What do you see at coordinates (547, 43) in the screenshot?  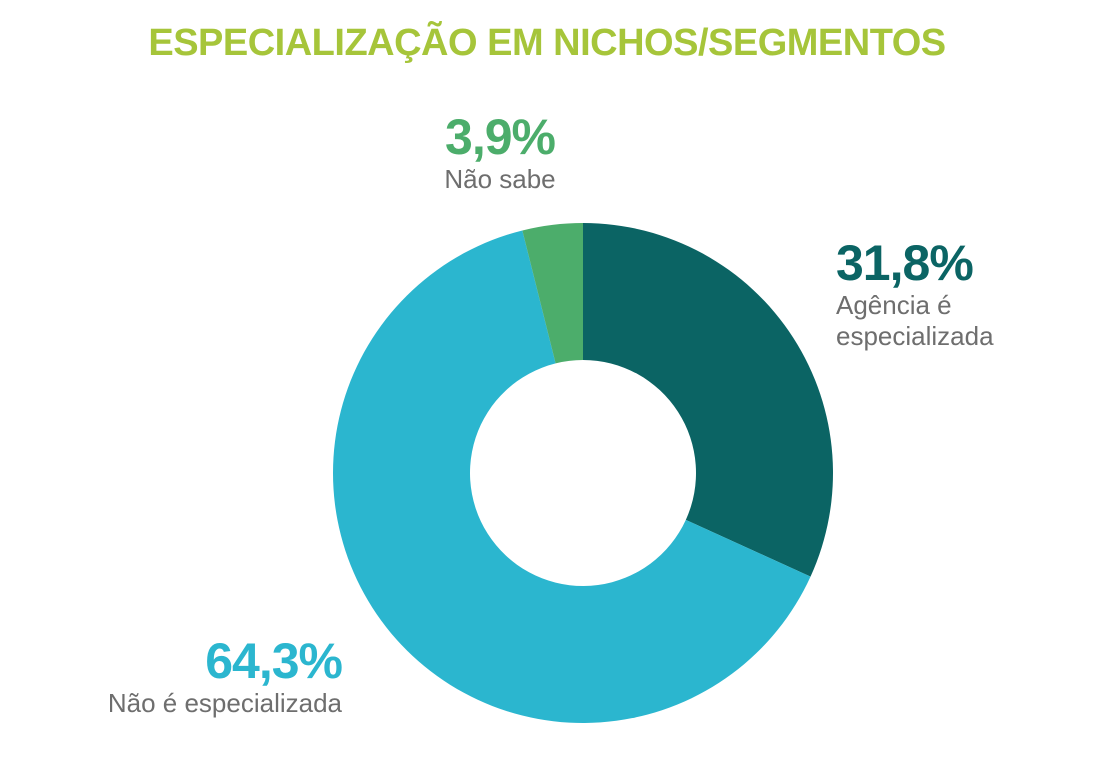 I see `chart-title: ESPECIALIZAÇÃO EM NICHOS/SEGMENTOS` at bounding box center [547, 43].